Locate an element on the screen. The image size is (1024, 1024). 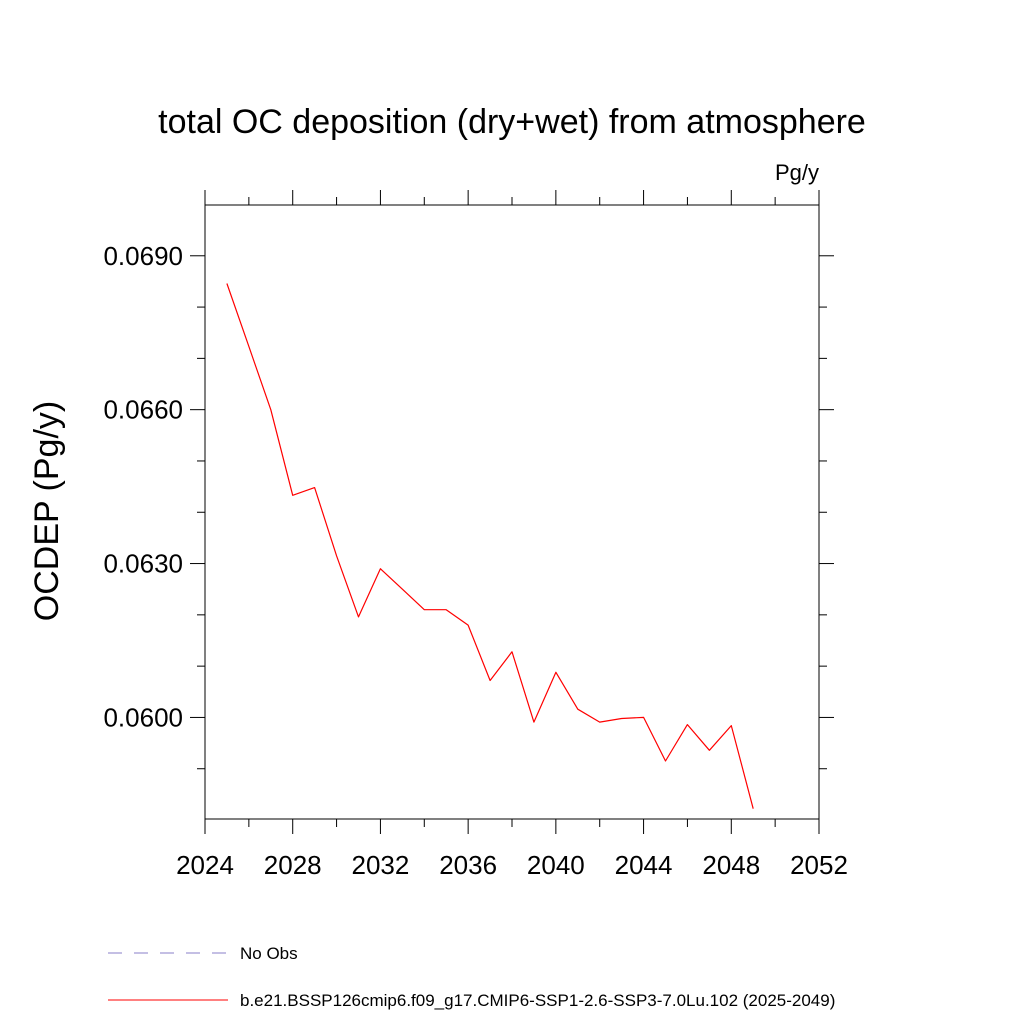
x-tick-label: 2048 is located at coordinates (731, 865).